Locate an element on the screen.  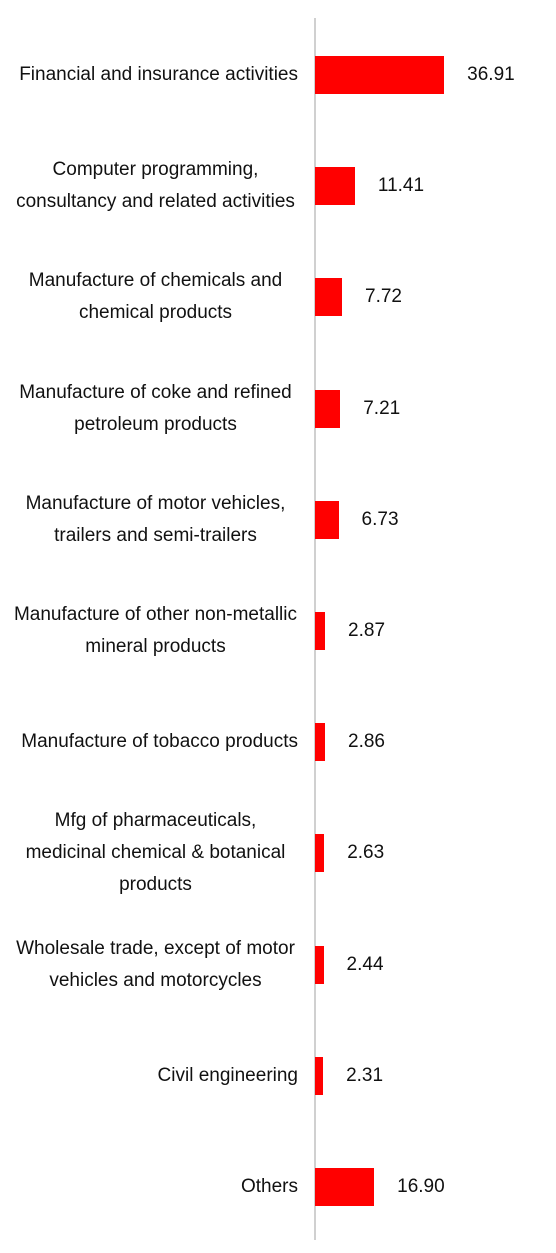
value-label: 2.86 is located at coordinates (366, 742).